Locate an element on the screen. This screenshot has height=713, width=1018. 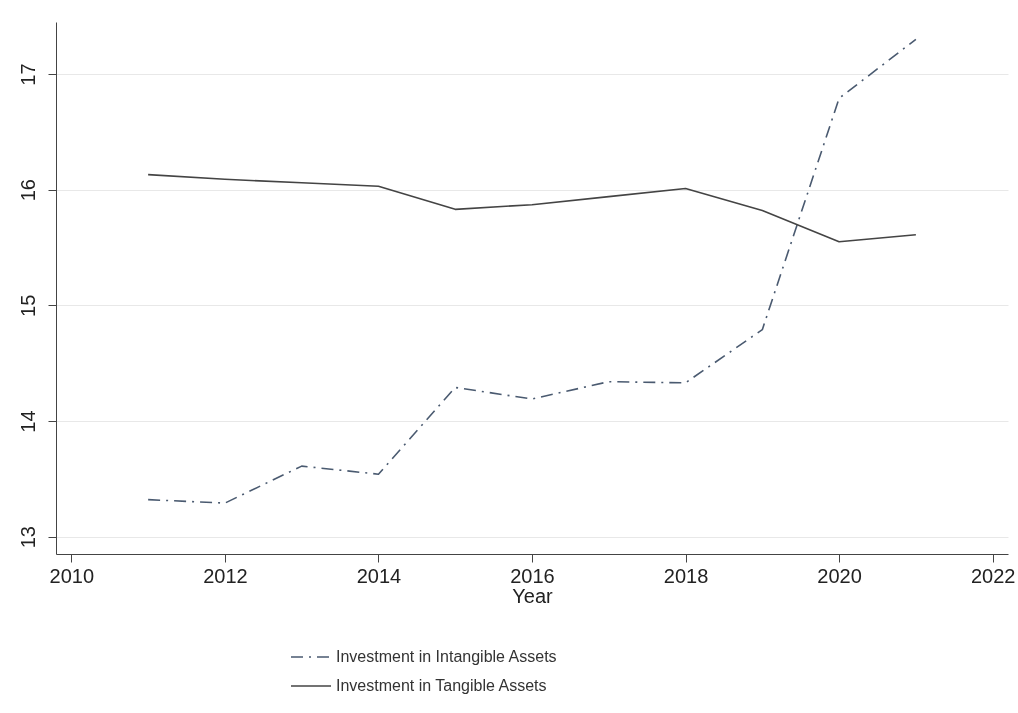
line-series is located at coordinates (532, 208).